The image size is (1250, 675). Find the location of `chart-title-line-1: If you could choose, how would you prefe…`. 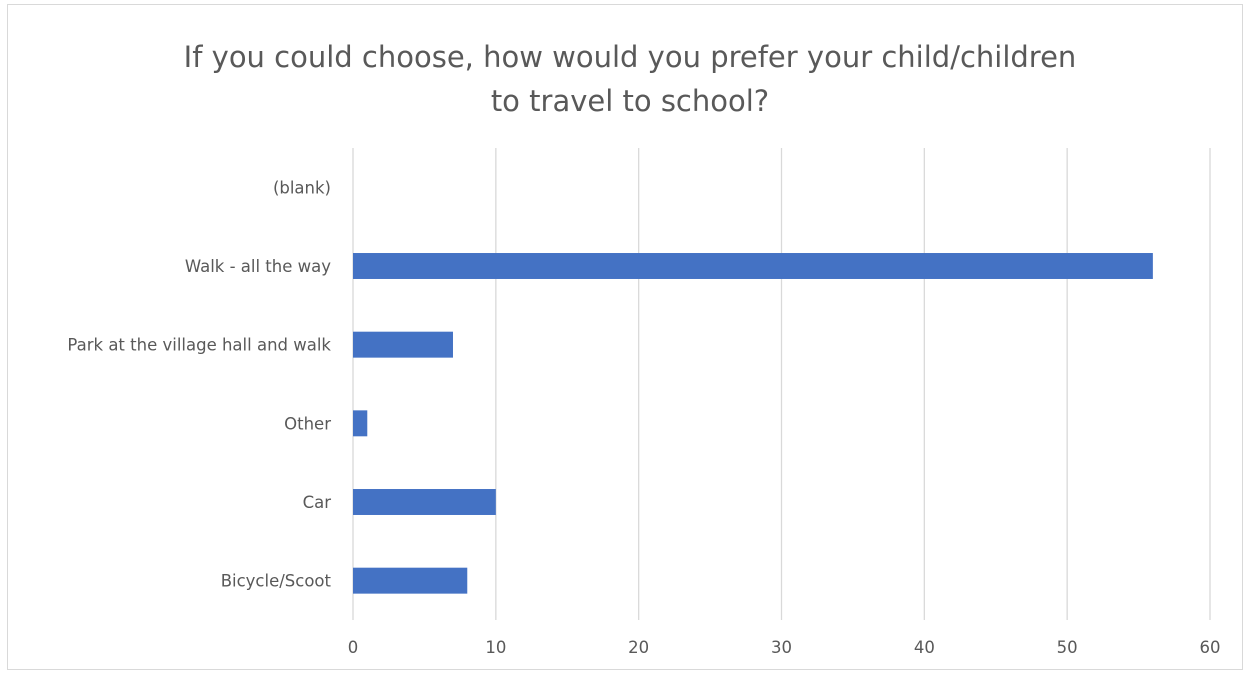

chart-title-line-1: If you could choose, how would you prefe… is located at coordinates (630, 57).